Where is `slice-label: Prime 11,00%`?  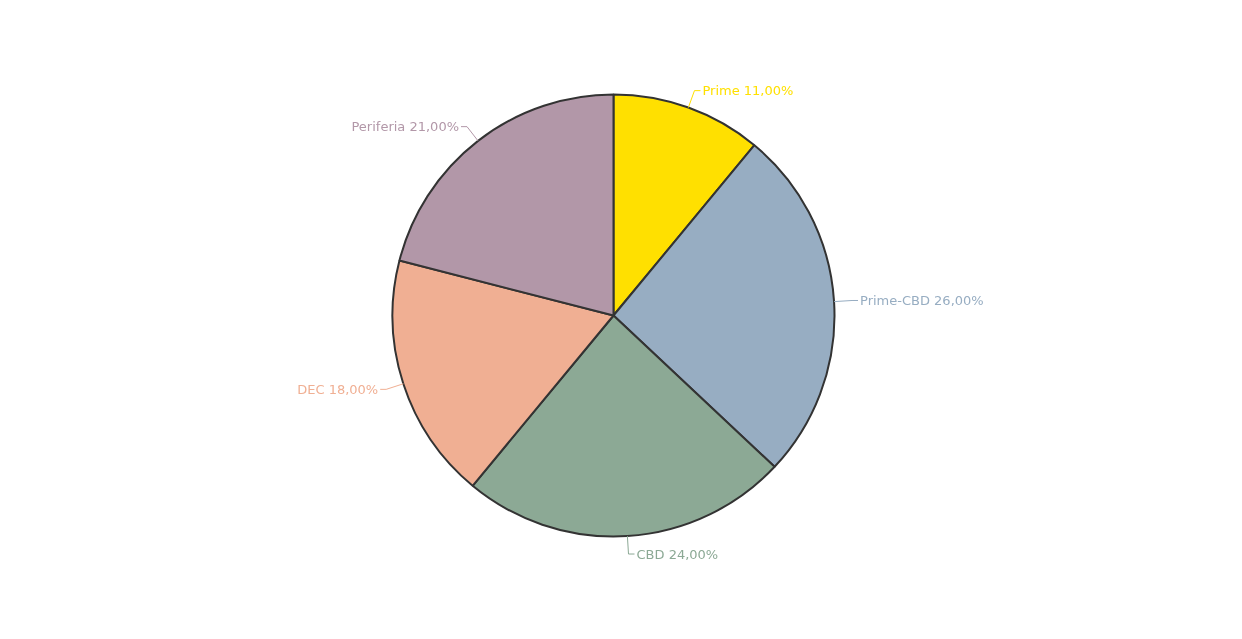
slice-label: Prime 11,00% is located at coordinates (748, 91).